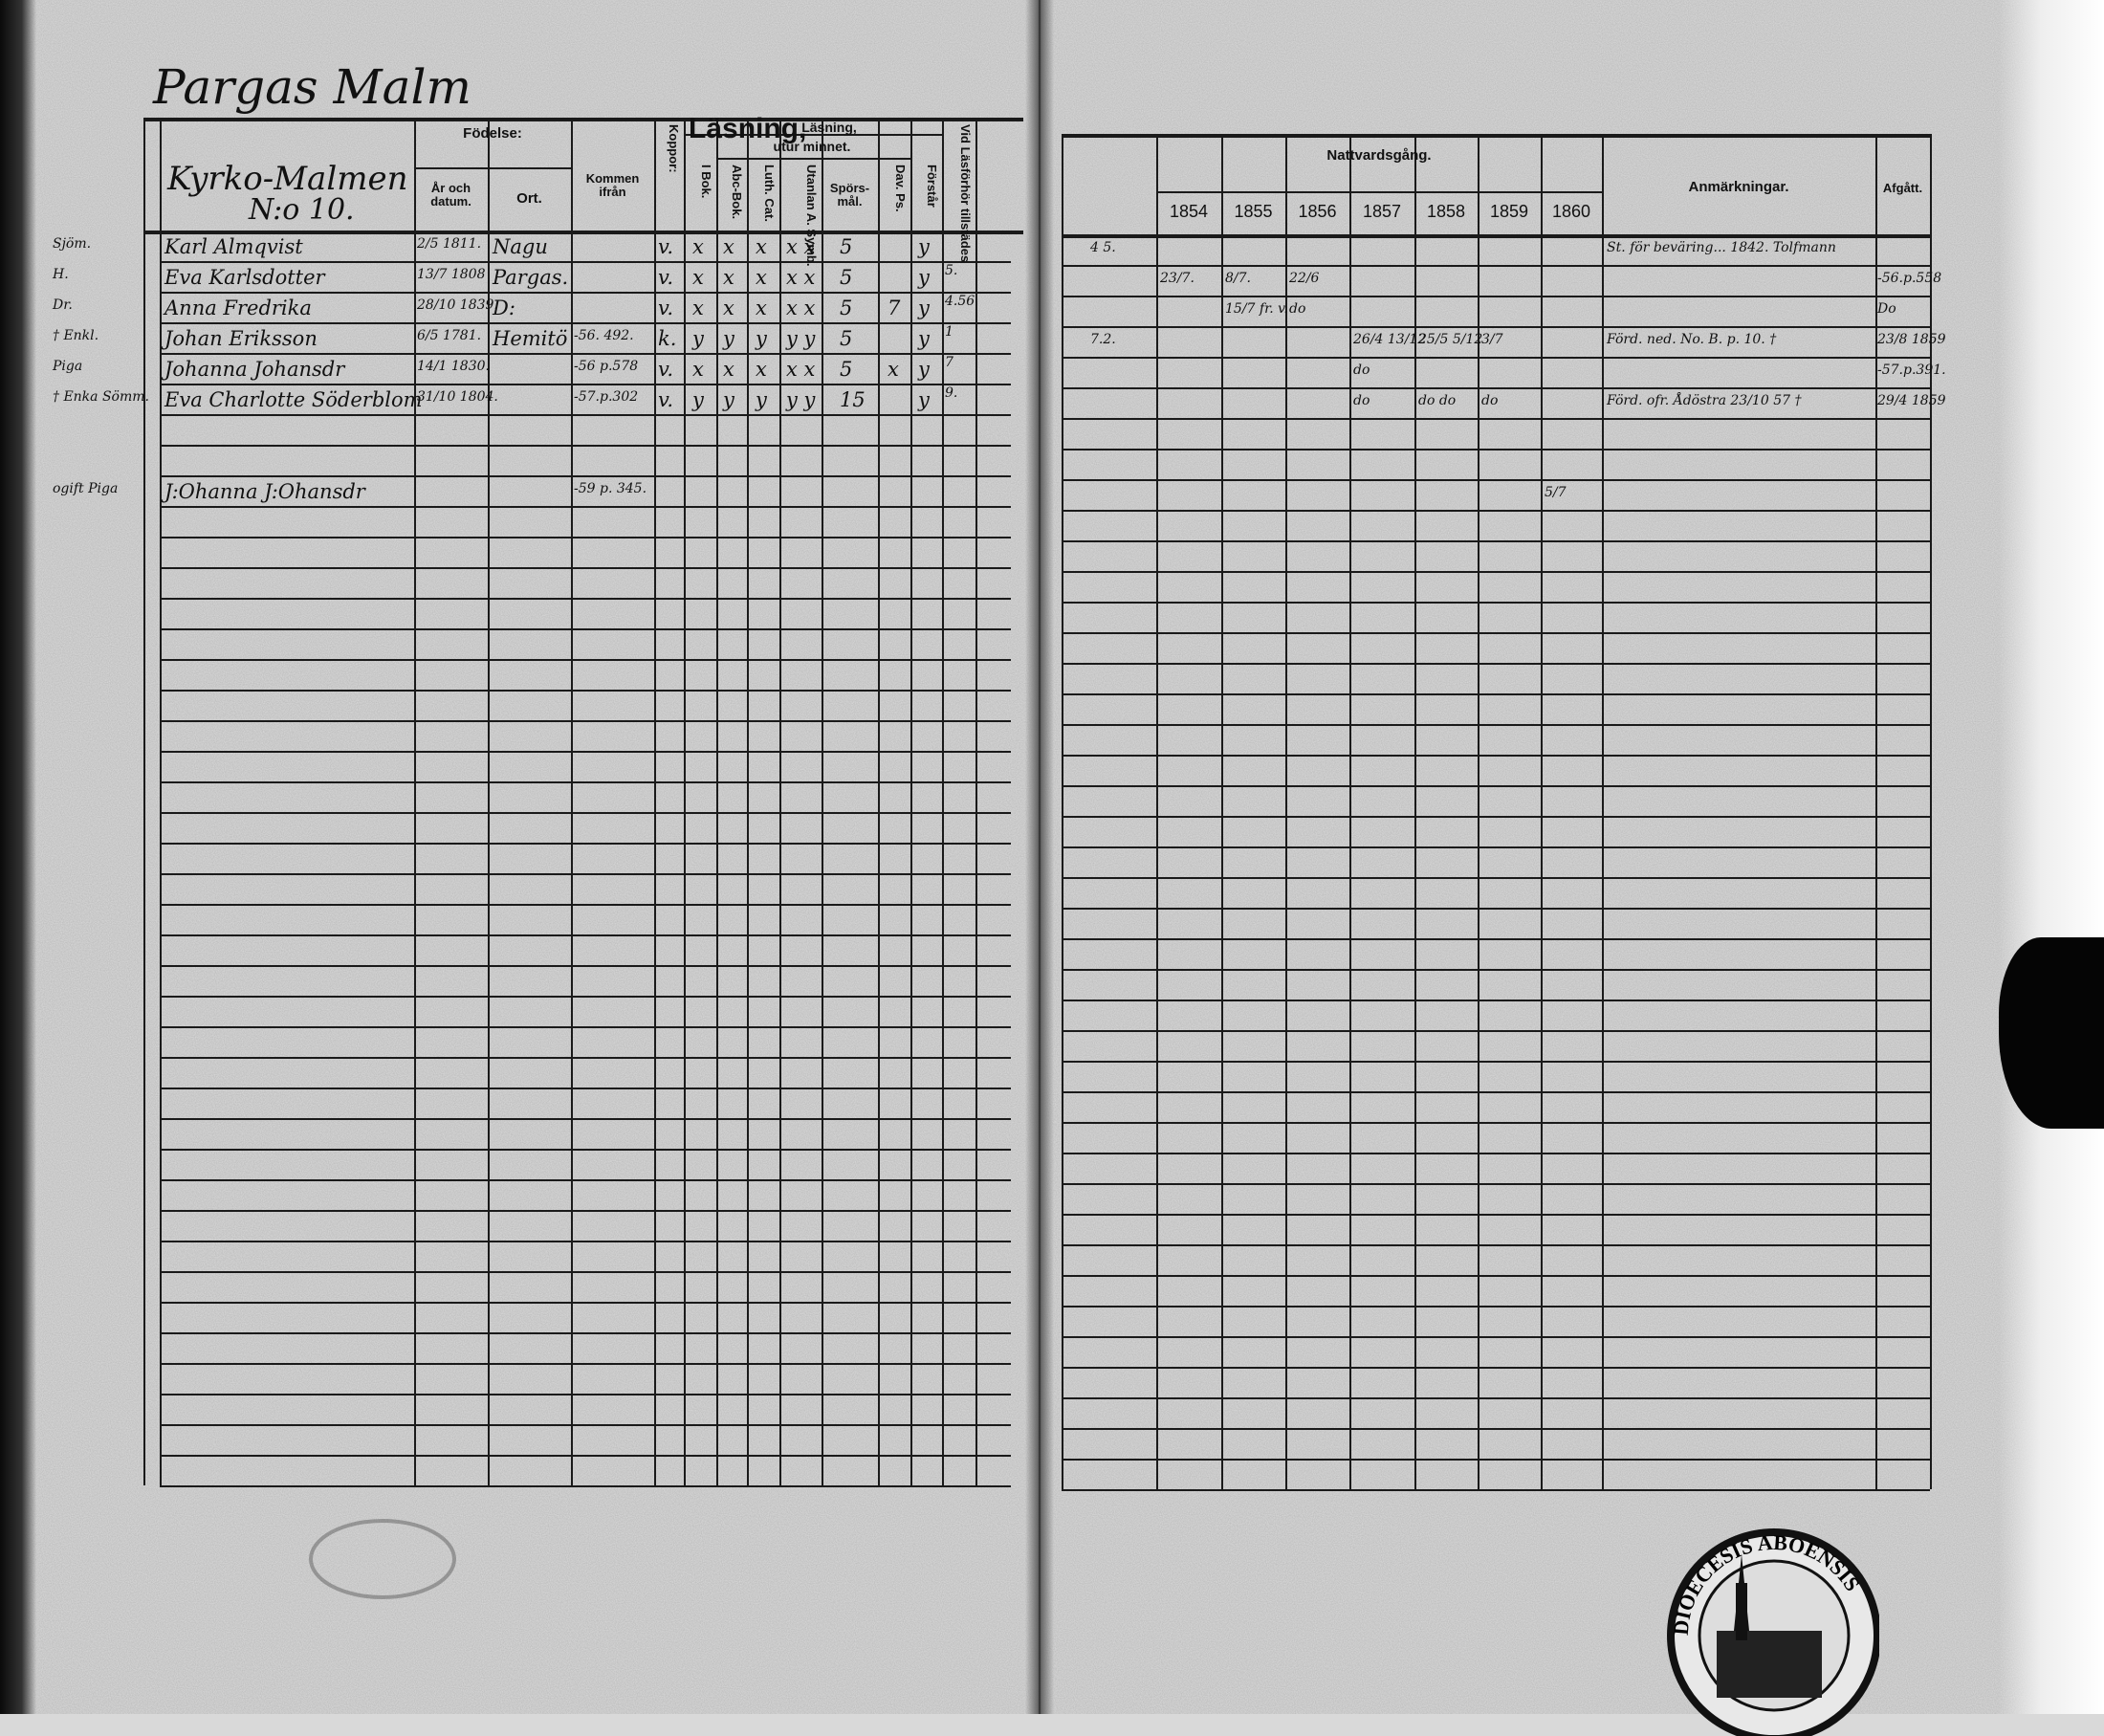 Image resolution: width=2104 pixels, height=1736 pixels. I want to click on cell-afgatt: Do, so click(1886, 309).